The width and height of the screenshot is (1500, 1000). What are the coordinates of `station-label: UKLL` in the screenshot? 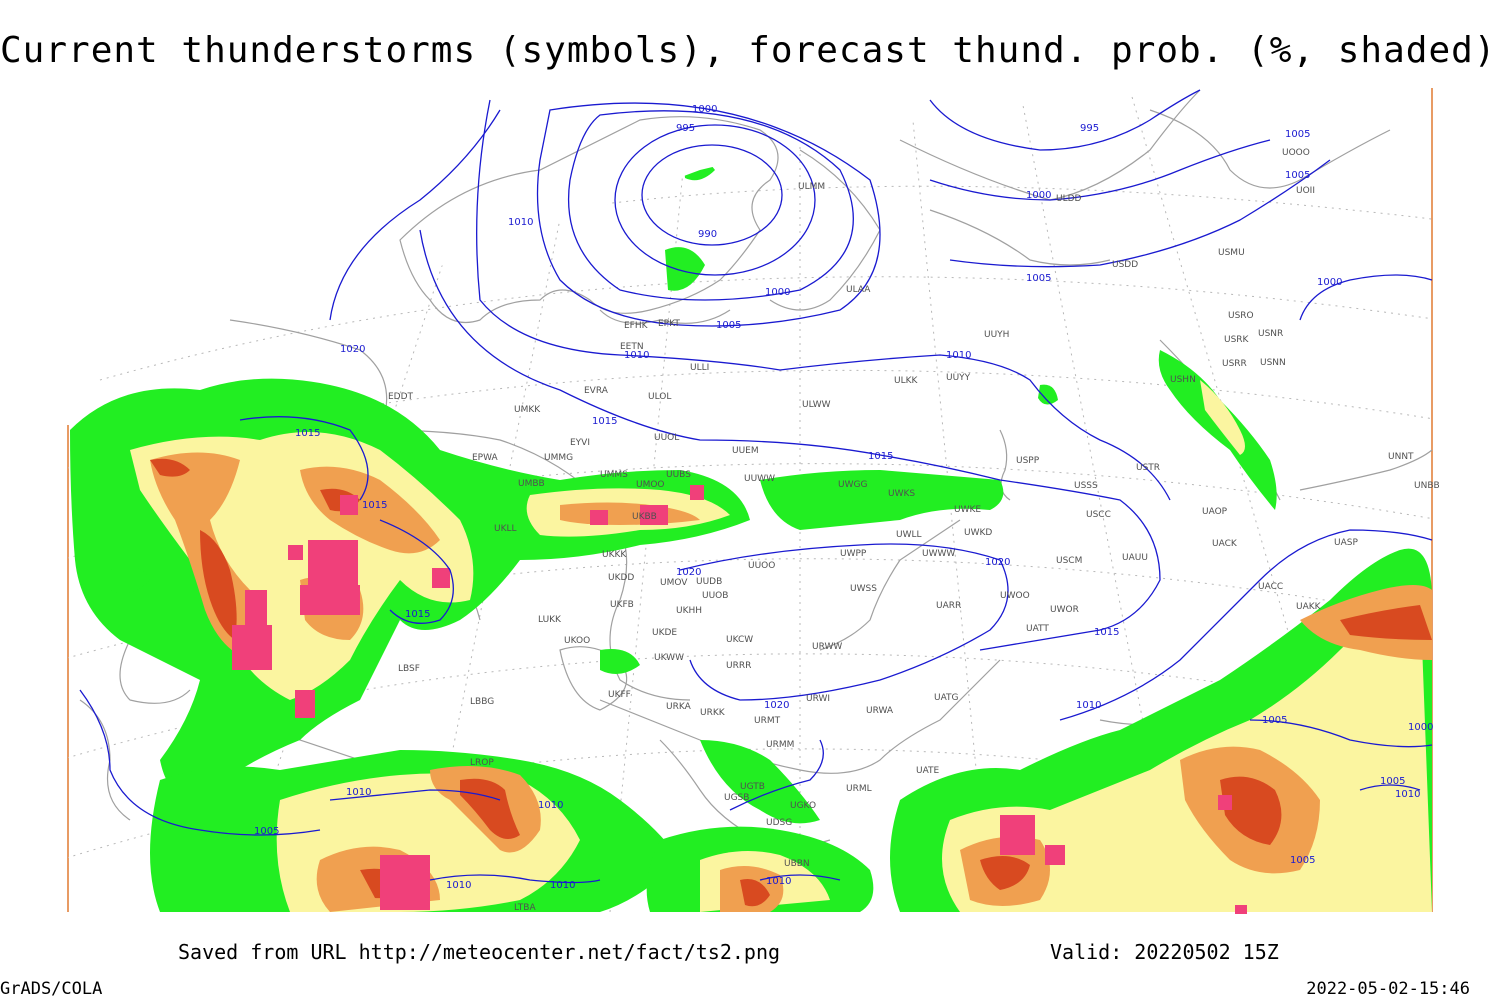 It's located at (505, 529).